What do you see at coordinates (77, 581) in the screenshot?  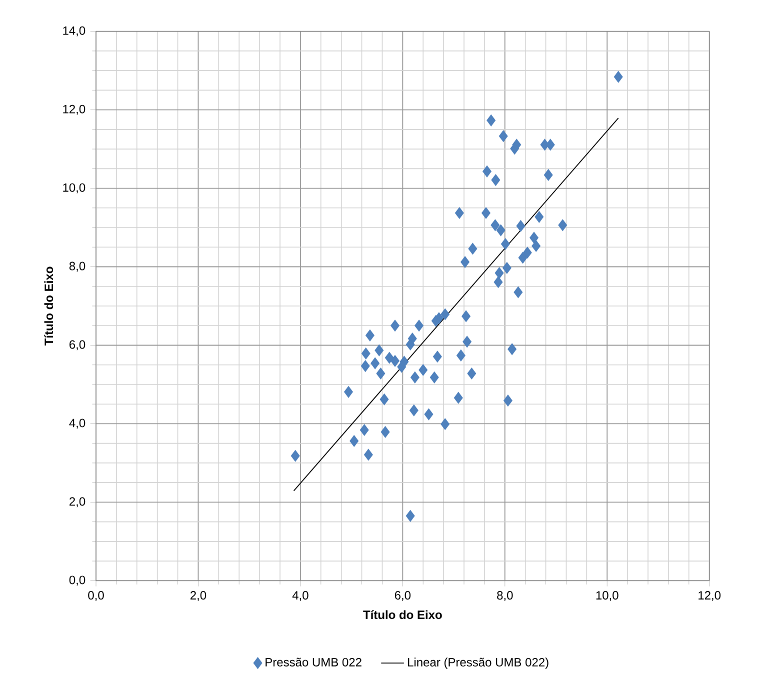 I see `y-tick-label: 0,0` at bounding box center [77, 581].